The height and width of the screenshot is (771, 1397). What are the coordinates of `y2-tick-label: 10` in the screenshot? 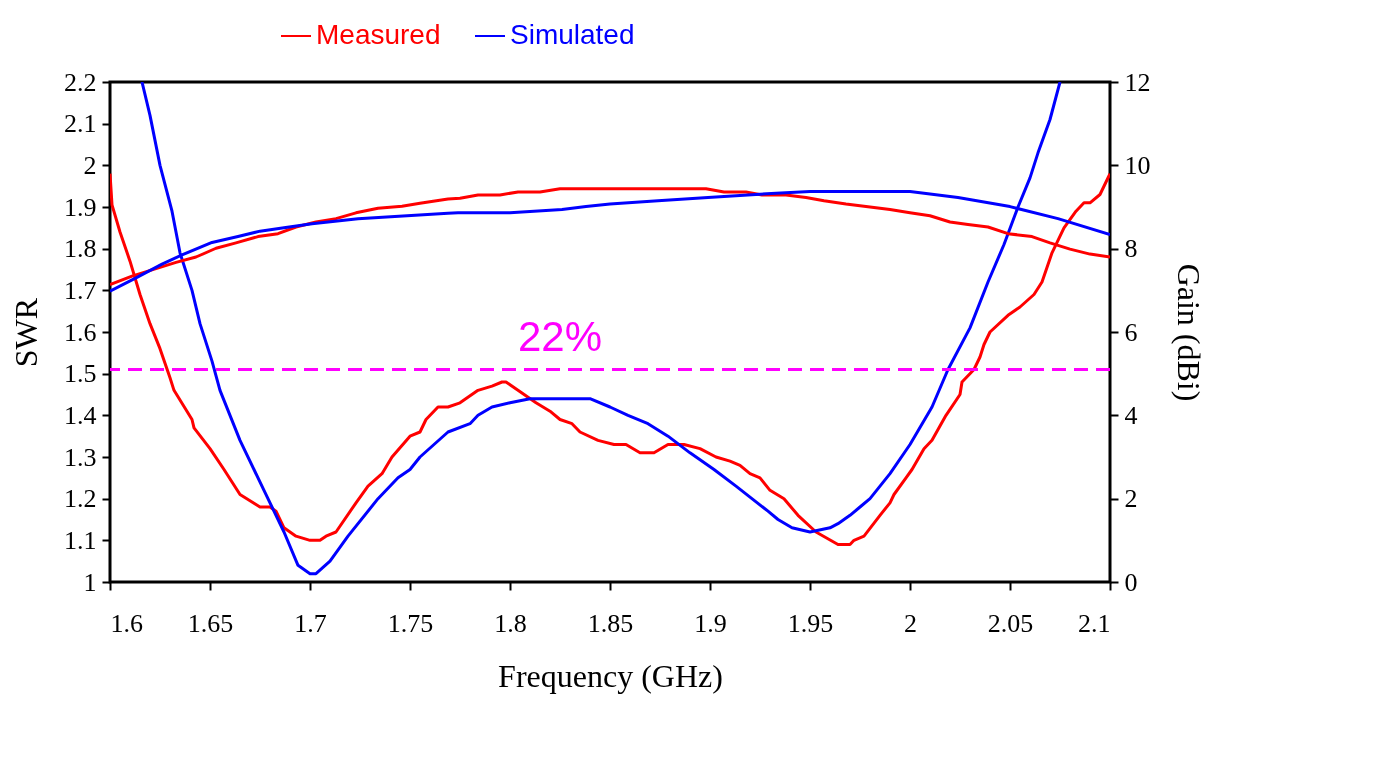 It's located at (1137, 165).